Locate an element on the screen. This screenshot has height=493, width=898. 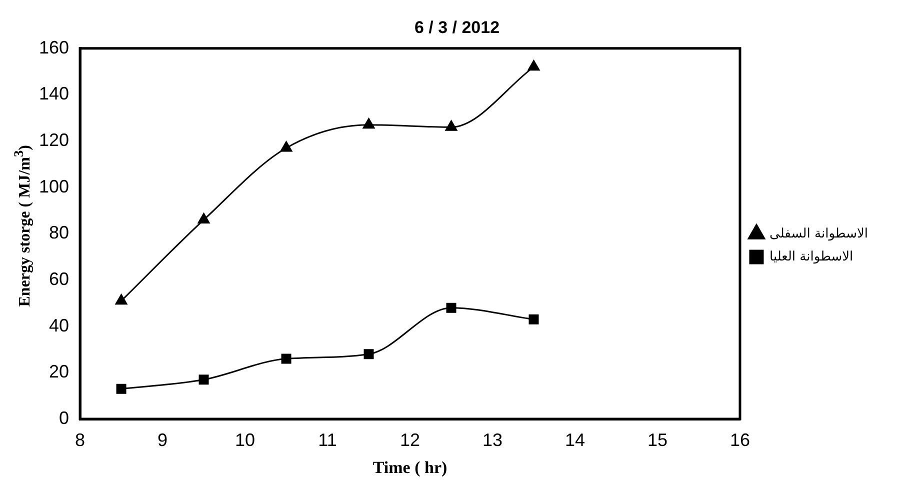
x-tick-label: 9 is located at coordinates (163, 440).